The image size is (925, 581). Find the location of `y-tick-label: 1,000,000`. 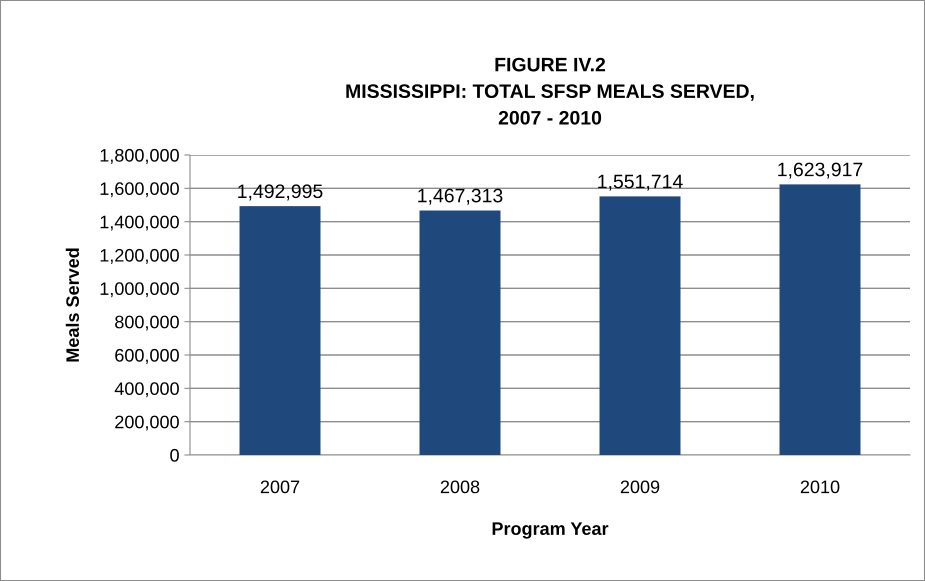

y-tick-label: 1,000,000 is located at coordinates (139, 290).